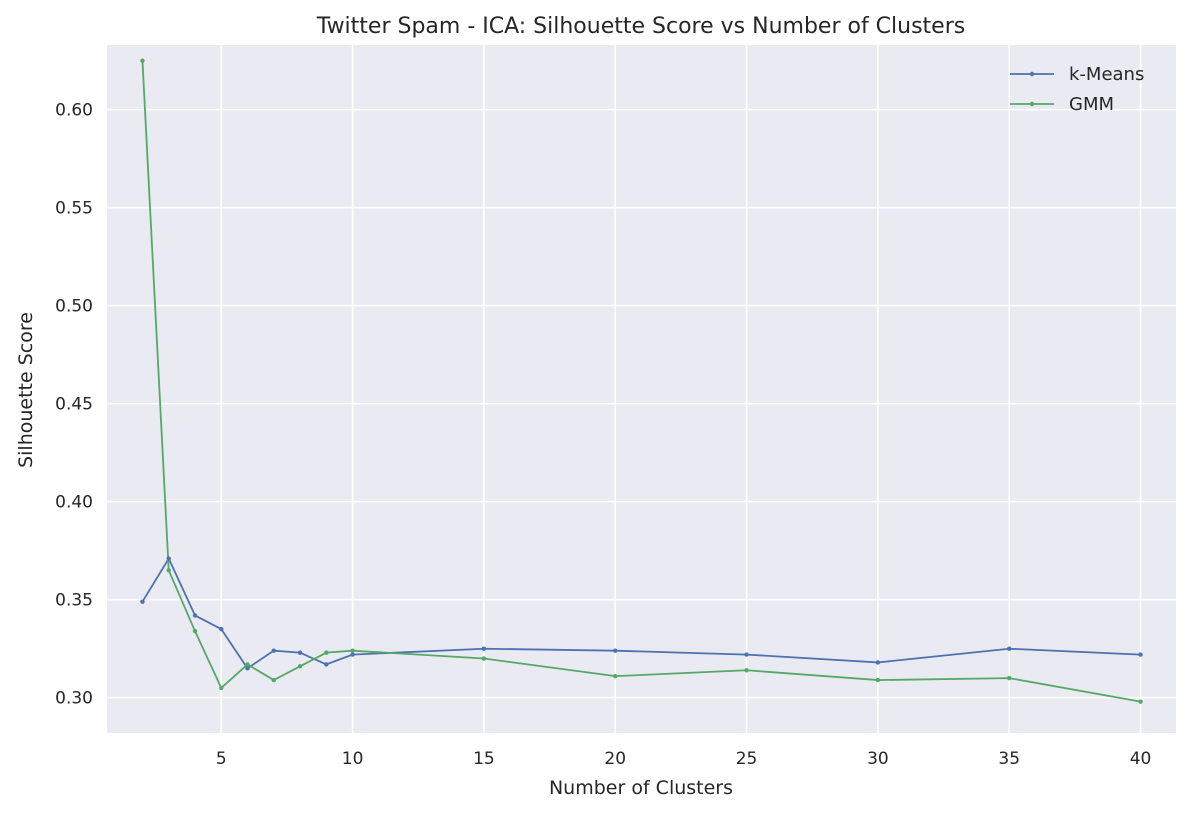  What do you see at coordinates (1141, 759) in the screenshot?
I see `x-tick-label: 40` at bounding box center [1141, 759].